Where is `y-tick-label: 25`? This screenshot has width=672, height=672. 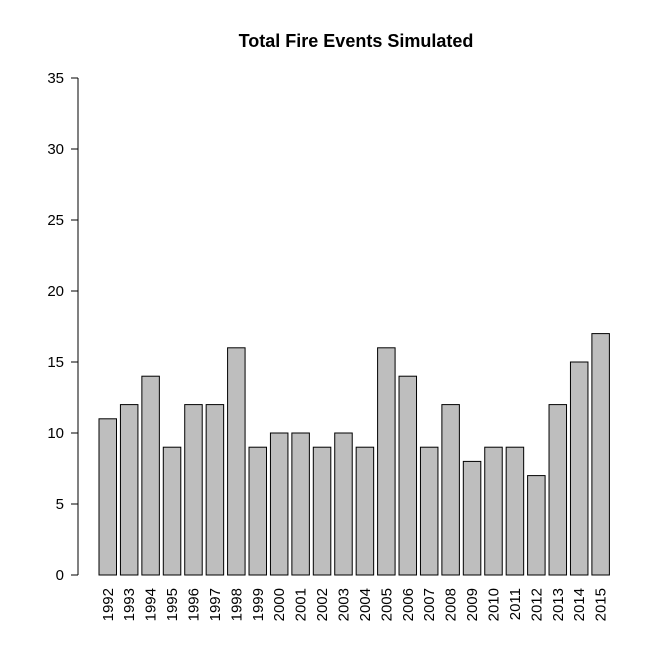
y-tick-label: 25 is located at coordinates (55, 220).